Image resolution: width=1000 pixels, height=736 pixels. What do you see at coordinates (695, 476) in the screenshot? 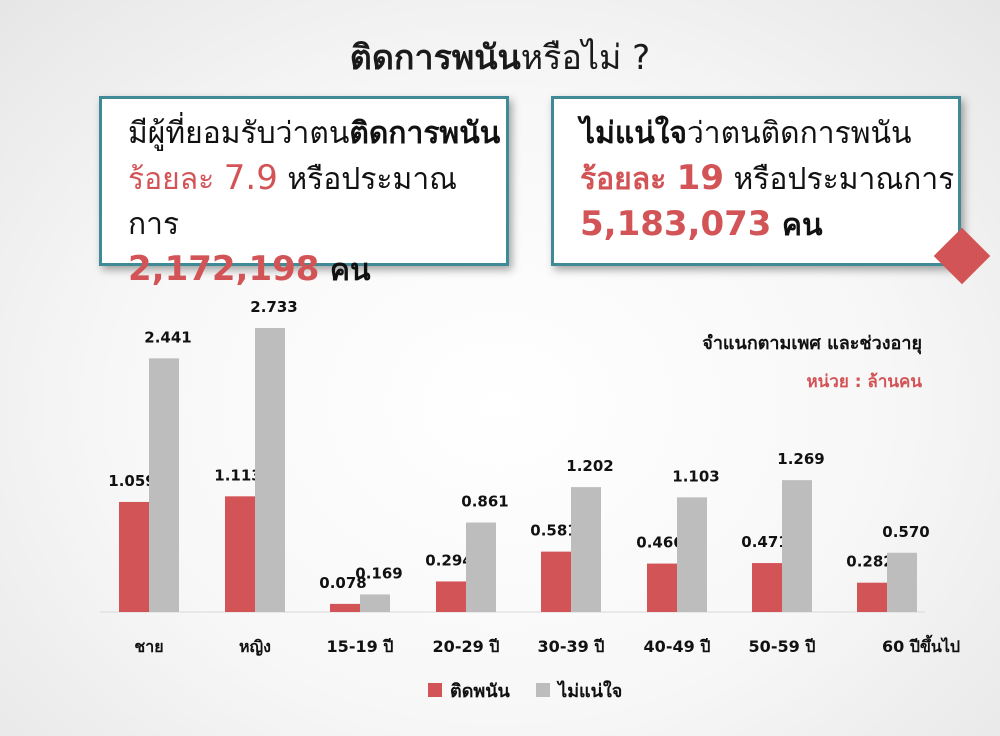
I see `data-label-unsure-5: 1.103` at bounding box center [695, 476].